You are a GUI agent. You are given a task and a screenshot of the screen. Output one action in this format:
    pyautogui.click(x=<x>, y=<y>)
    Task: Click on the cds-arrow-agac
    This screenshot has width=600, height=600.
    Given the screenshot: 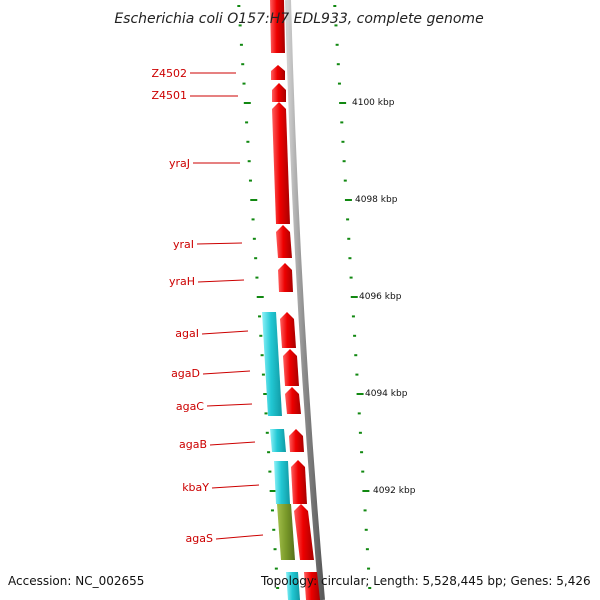 What is the action you would take?
    pyautogui.click(x=293, y=400)
    